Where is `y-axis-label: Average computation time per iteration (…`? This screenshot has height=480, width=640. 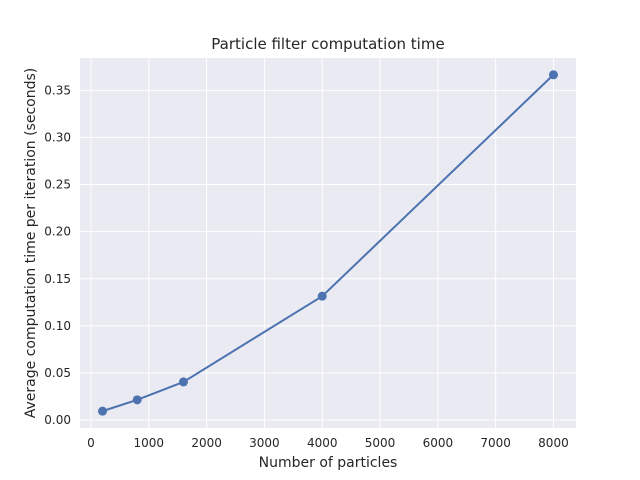 y-axis-label: Average computation time per iteration (… is located at coordinates (31, 243).